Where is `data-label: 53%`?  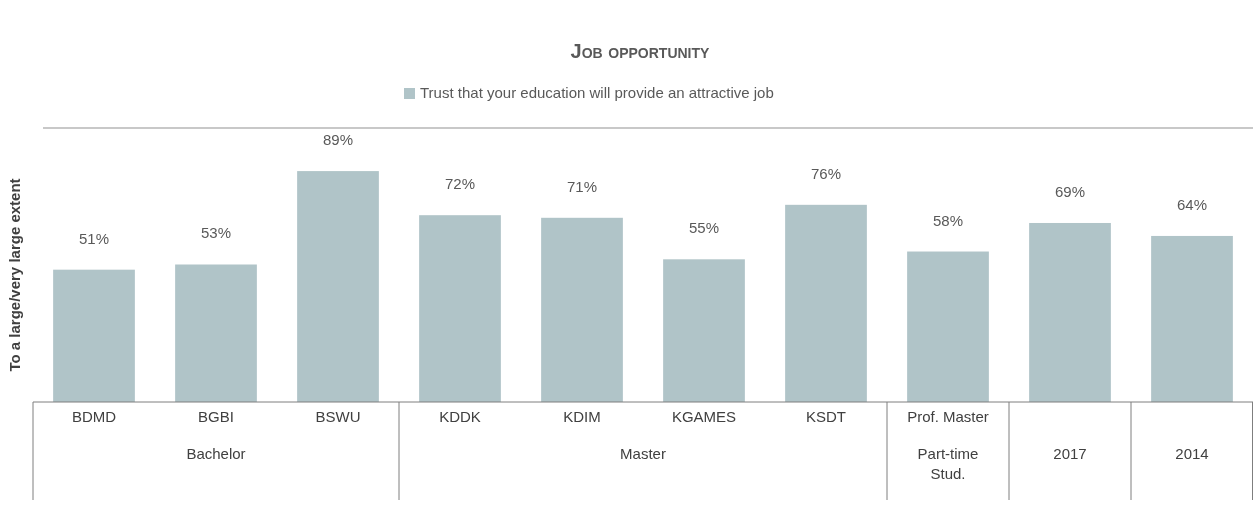 data-label: 53% is located at coordinates (216, 233).